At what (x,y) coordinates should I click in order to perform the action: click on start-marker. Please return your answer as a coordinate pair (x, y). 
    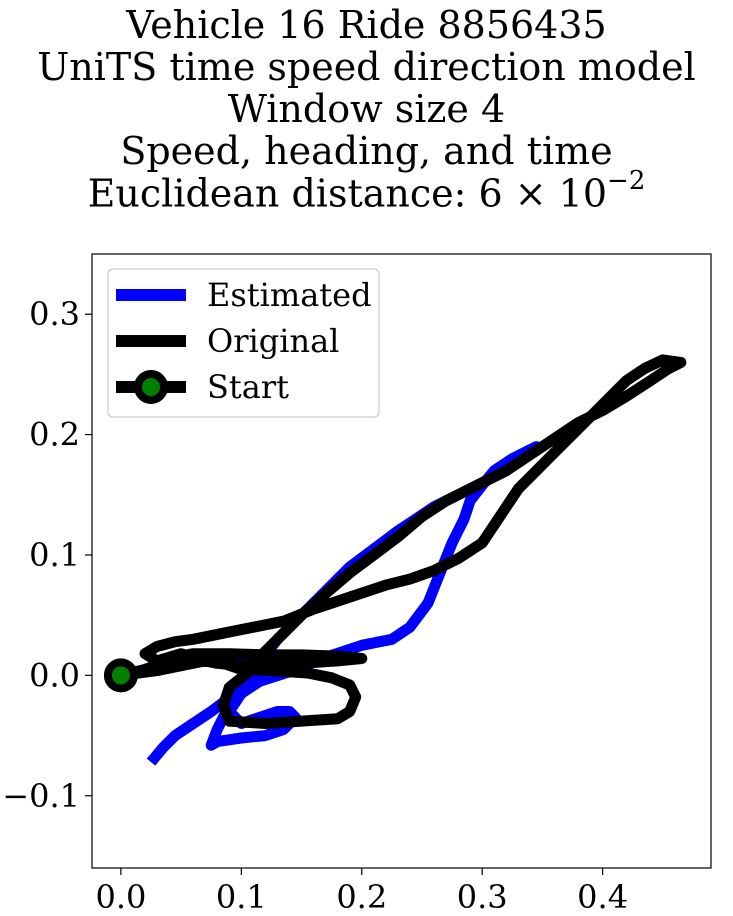
    Looking at the image, I should click on (120, 675).